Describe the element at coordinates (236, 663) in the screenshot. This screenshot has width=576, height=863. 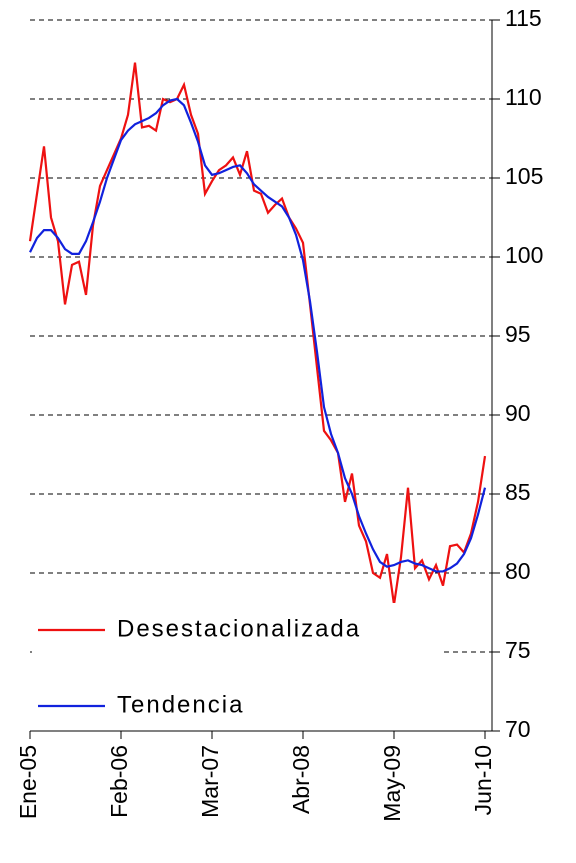
I see `legend-box` at that location.